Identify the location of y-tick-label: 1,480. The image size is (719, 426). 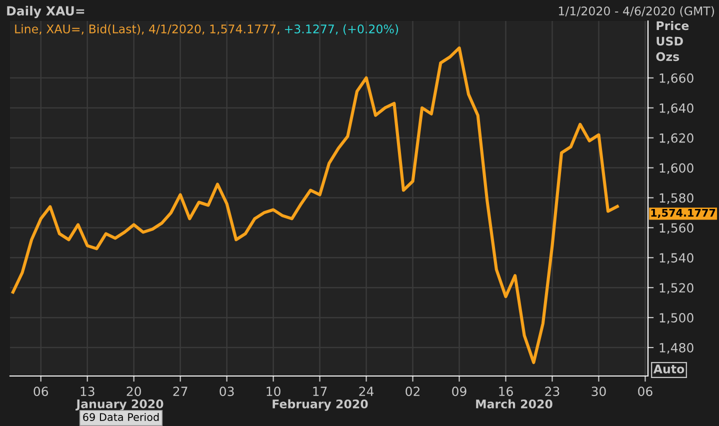
(677, 348).